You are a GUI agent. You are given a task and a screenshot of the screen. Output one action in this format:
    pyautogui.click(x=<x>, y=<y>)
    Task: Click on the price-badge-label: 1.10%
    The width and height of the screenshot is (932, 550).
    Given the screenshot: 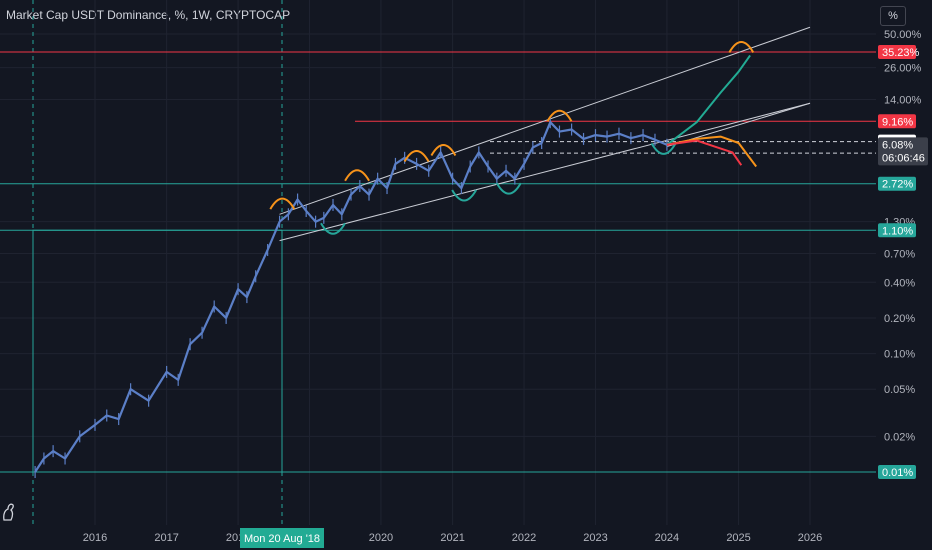 What is the action you would take?
    pyautogui.click(x=897, y=231)
    